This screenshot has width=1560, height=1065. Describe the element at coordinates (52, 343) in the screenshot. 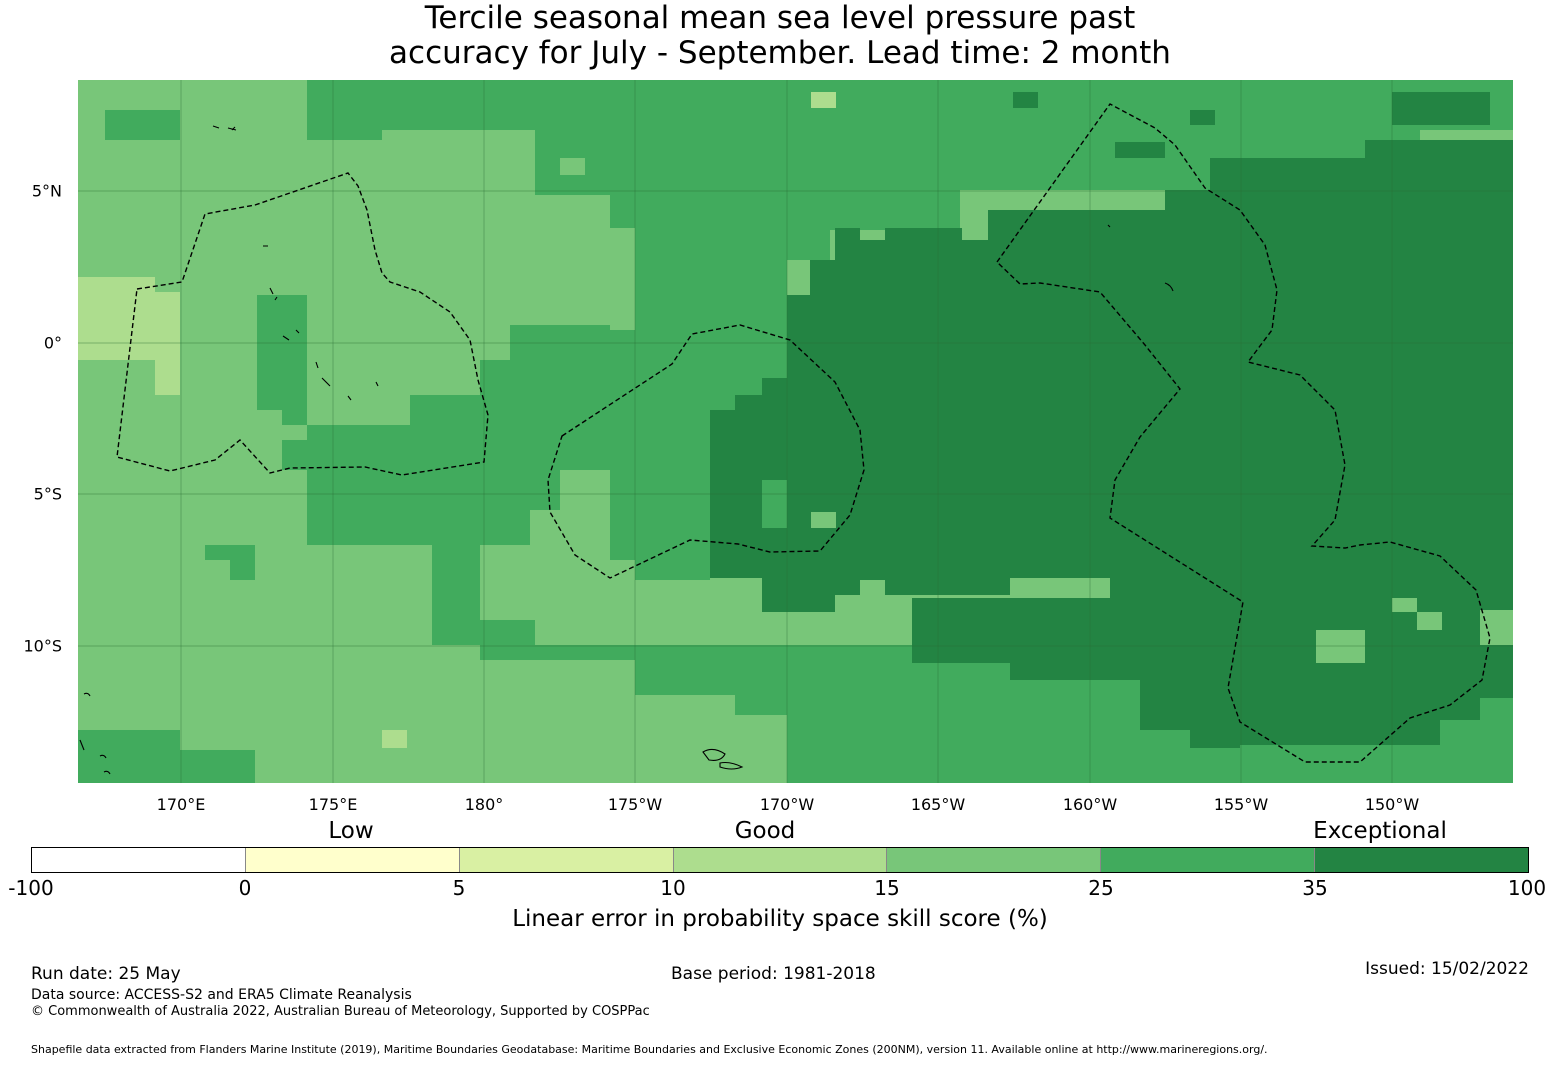

I see `lat-label: 0°` at that location.